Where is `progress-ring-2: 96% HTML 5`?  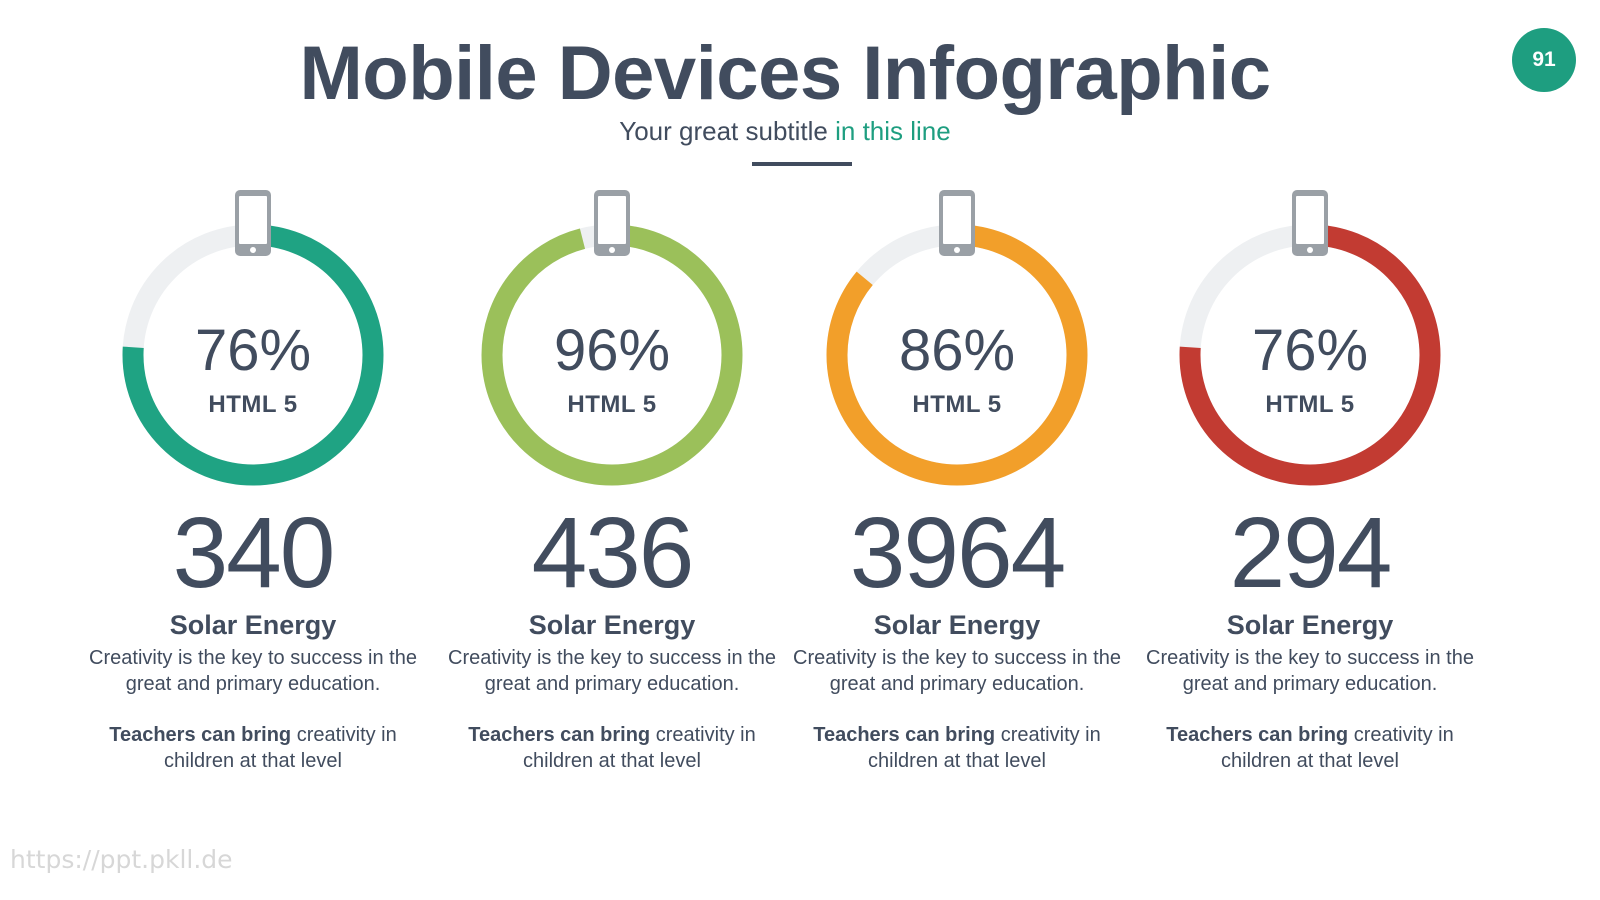 progress-ring-2: 96% HTML 5 is located at coordinates (612, 345).